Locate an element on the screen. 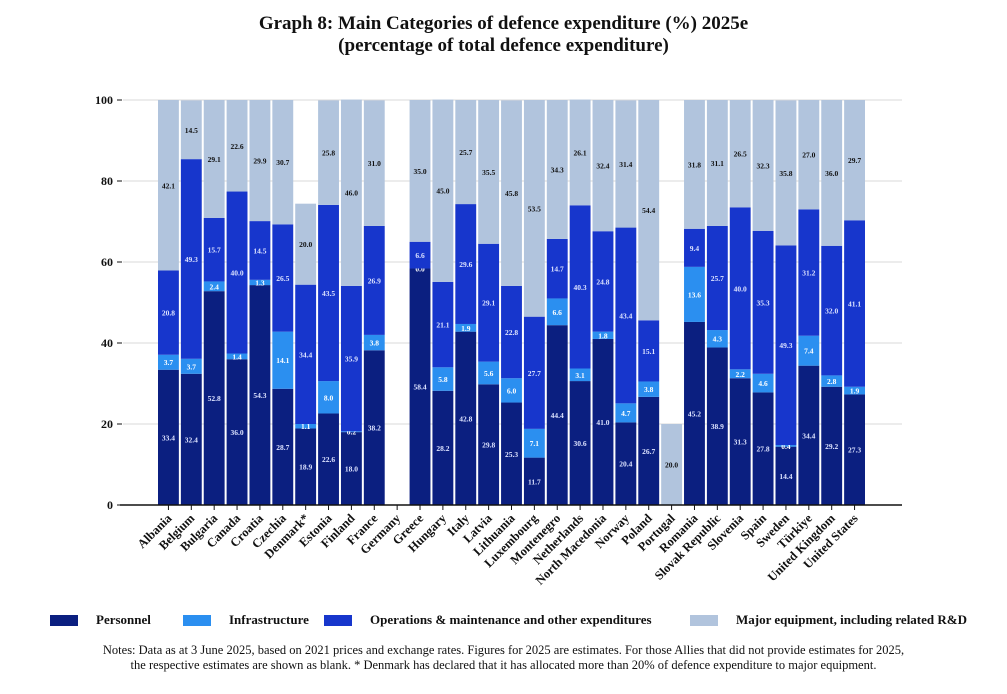  data-label: 8.0 is located at coordinates (329, 397).